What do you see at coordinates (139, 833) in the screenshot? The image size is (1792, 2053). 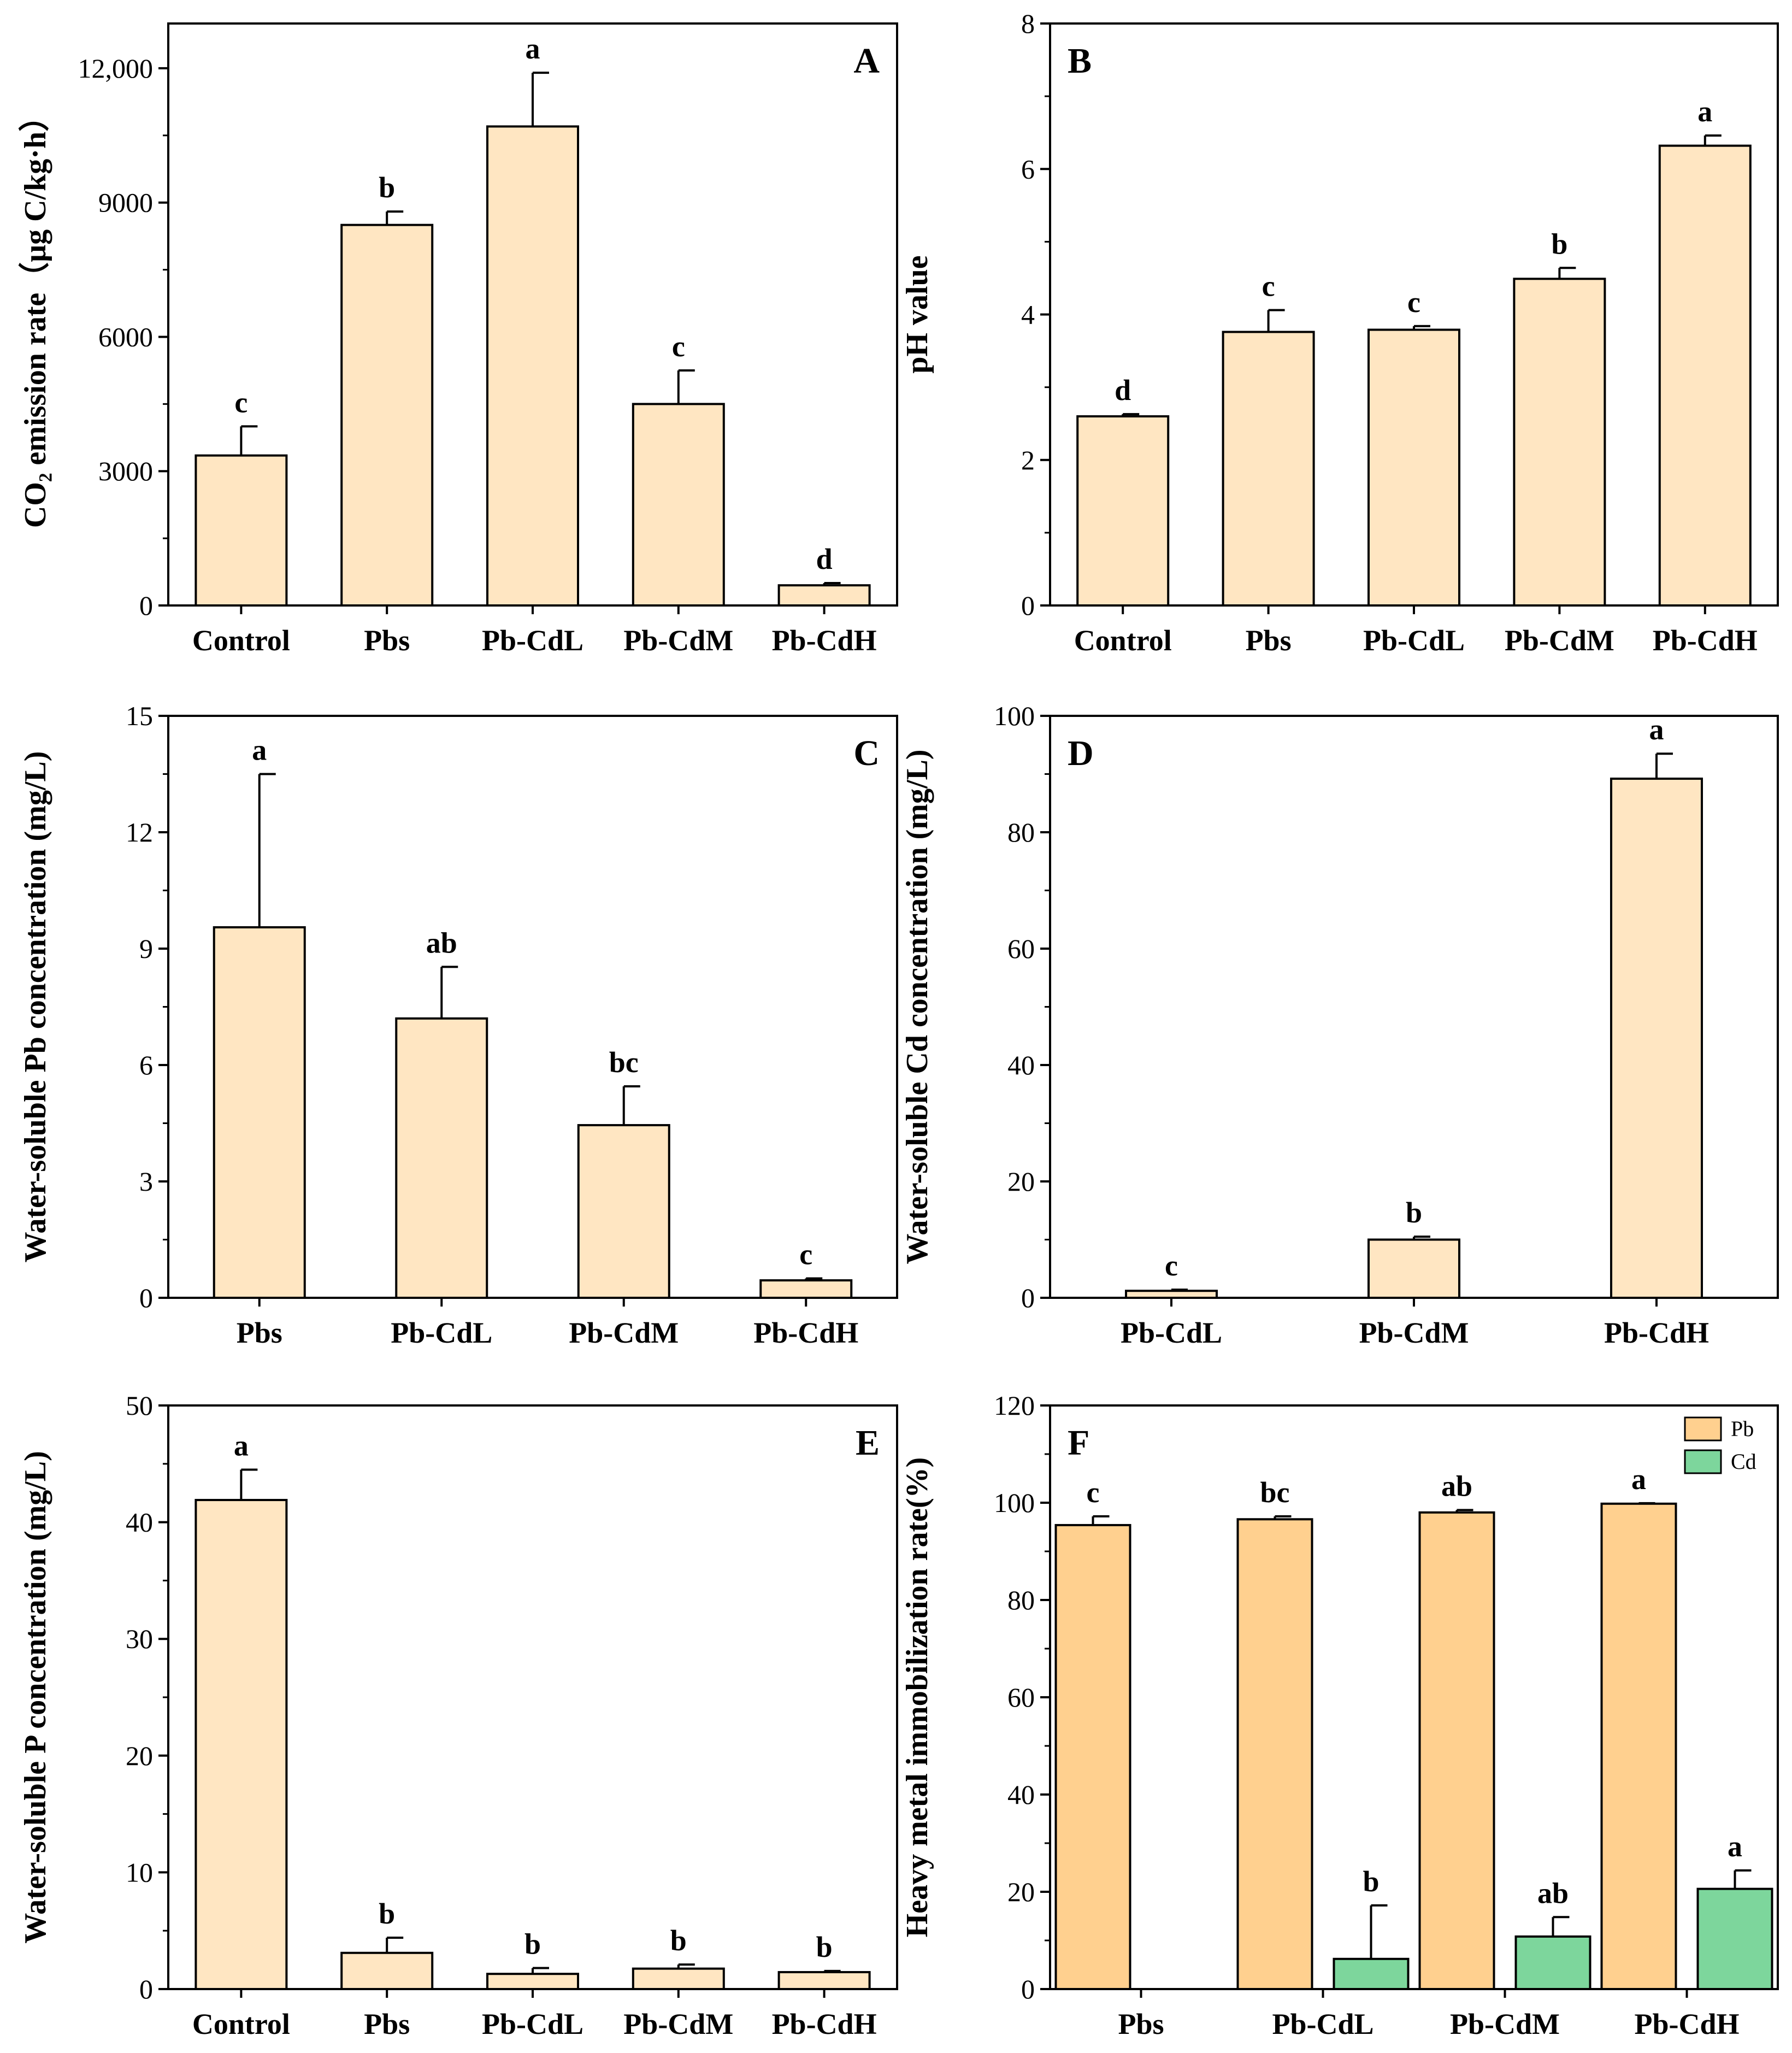 I see `y-tick-label: 12` at bounding box center [139, 833].